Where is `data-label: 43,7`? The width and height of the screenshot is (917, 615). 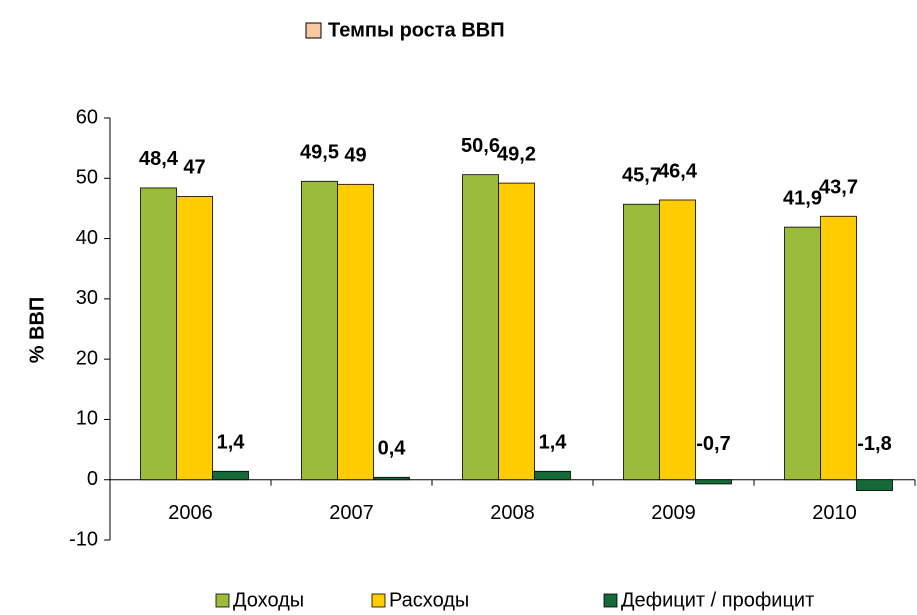
data-label: 43,7 is located at coordinates (838, 188).